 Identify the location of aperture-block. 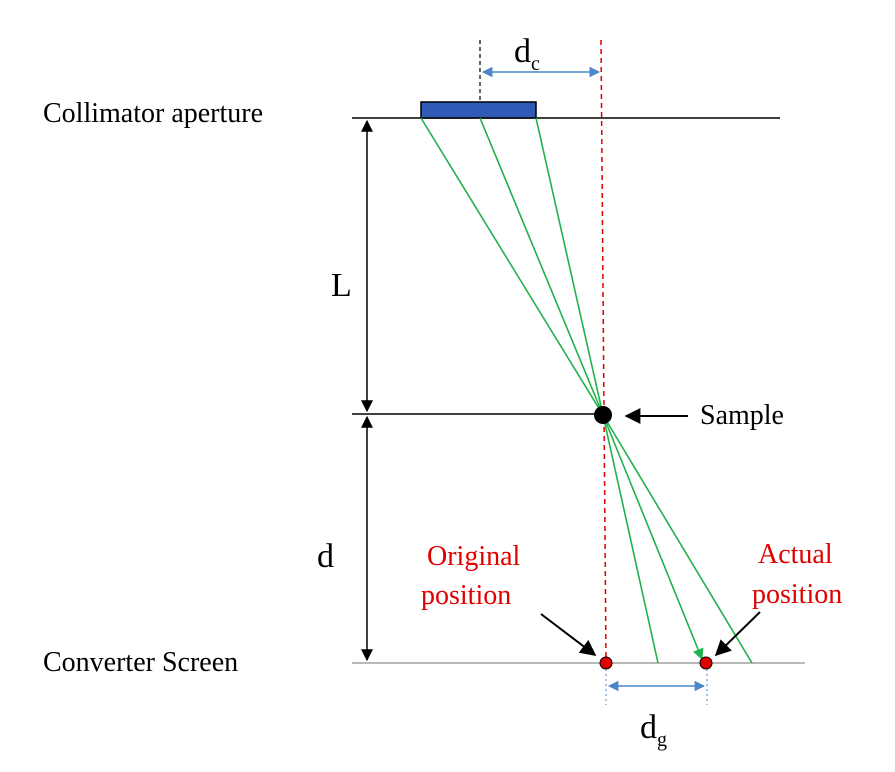
(478, 110).